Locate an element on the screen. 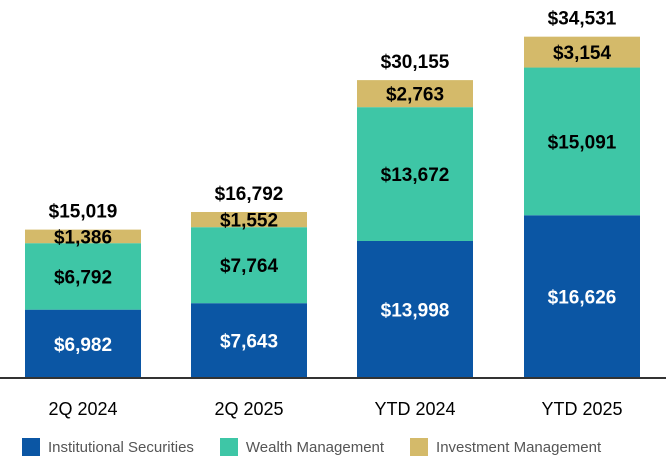  data-label-wealth-management-2q-2025: $7,764 is located at coordinates (249, 266).